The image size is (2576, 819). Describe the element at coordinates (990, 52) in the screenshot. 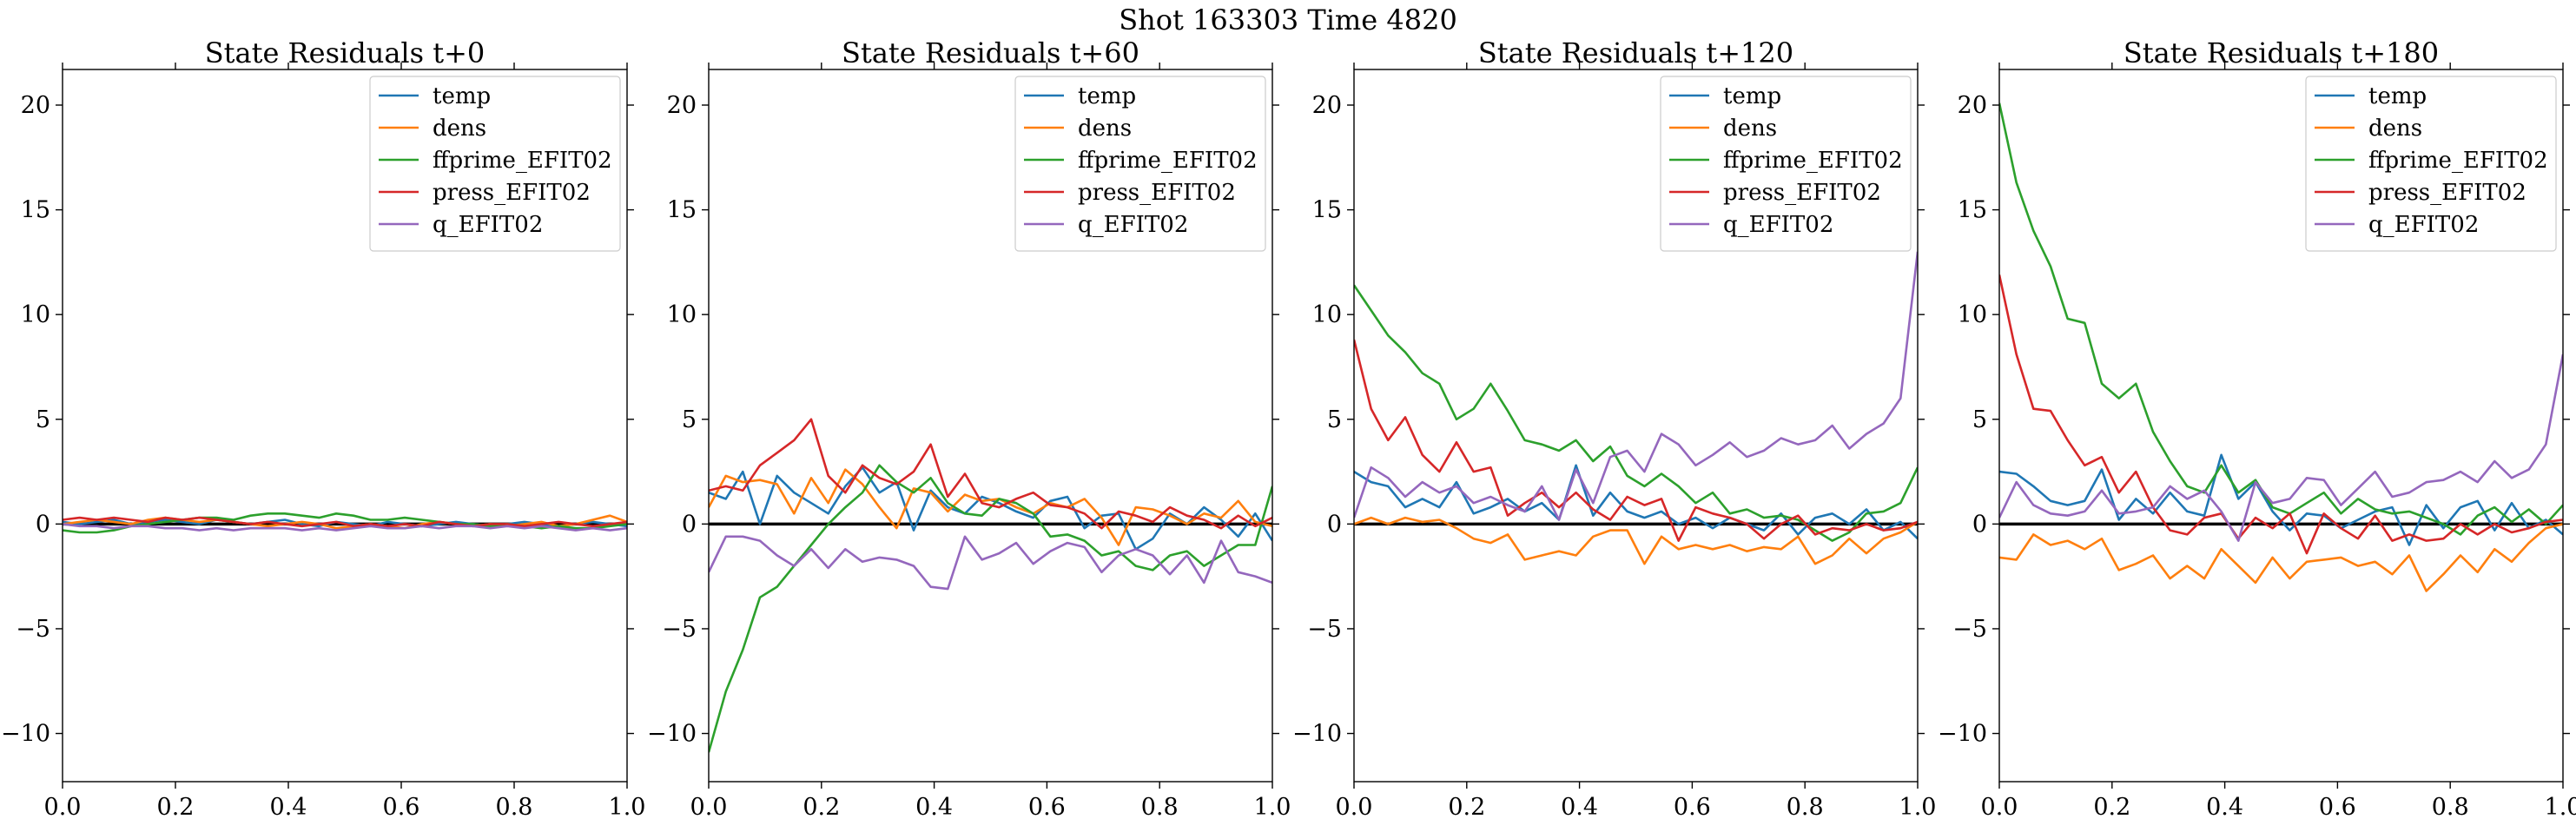

I see `subplot-title: State Residuals t+60` at that location.